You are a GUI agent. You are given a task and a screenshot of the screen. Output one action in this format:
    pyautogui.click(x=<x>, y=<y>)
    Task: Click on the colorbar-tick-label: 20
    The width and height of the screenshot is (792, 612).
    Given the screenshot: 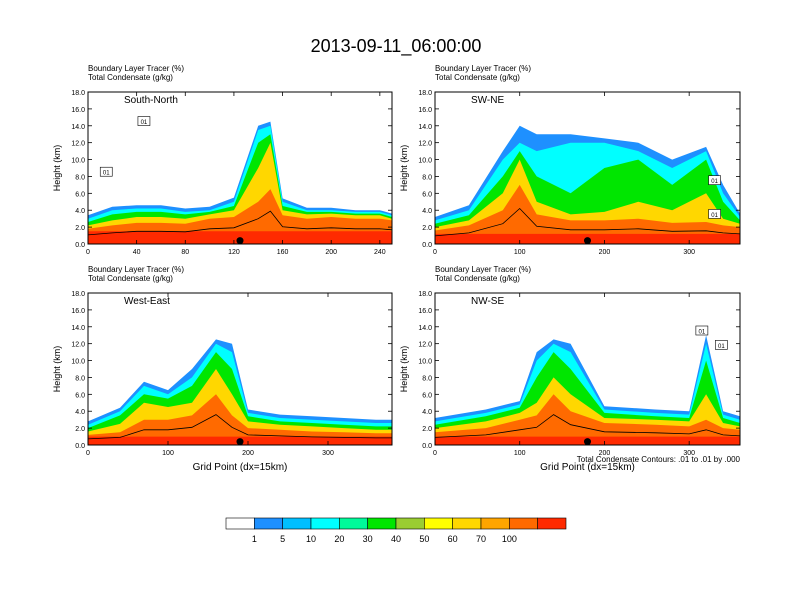 What is the action you would take?
    pyautogui.click(x=339, y=539)
    